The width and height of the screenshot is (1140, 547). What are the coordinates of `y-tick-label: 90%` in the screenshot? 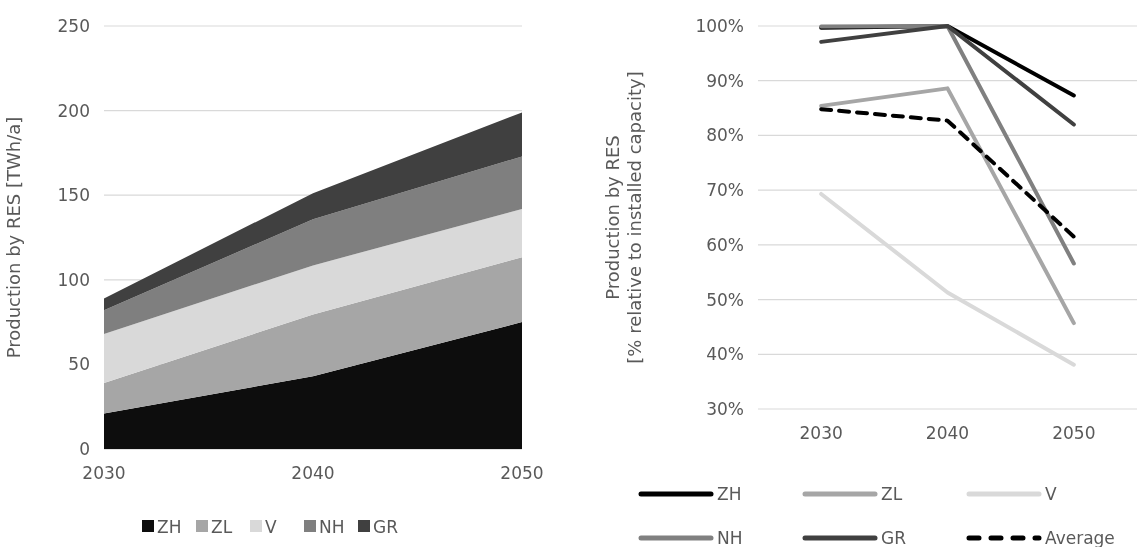 It's located at (725, 80).